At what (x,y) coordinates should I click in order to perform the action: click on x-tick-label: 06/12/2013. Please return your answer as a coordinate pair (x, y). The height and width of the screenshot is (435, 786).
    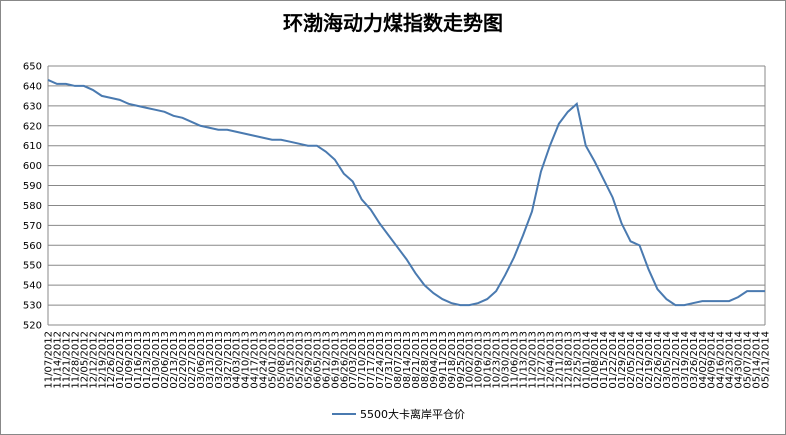
    Looking at the image, I should click on (326, 360).